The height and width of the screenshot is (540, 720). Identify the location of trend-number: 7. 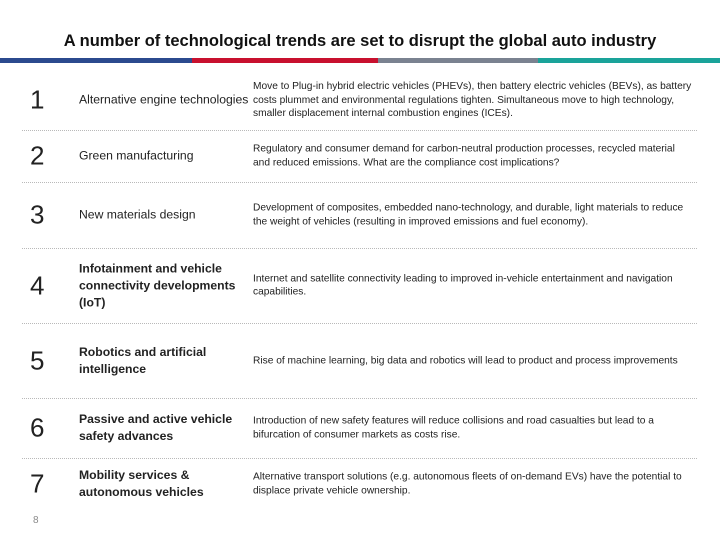
(37, 483).